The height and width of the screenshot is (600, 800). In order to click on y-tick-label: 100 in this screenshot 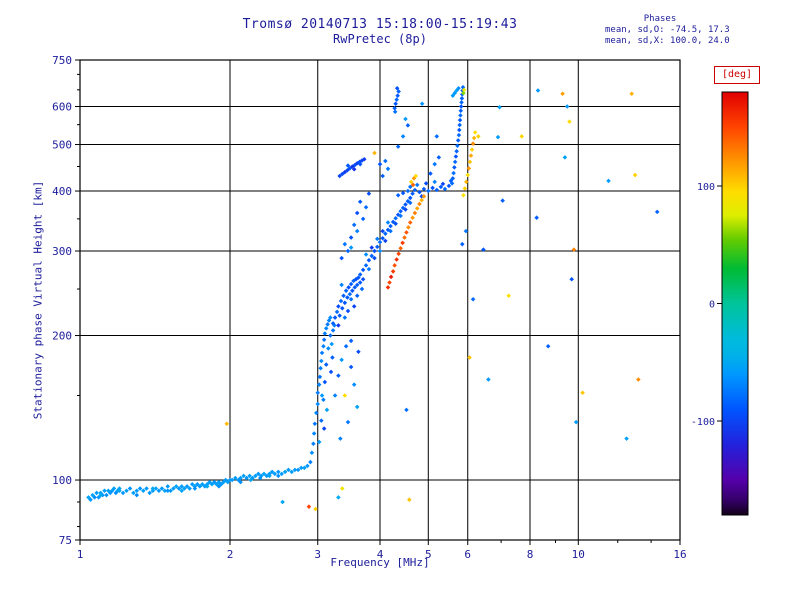, I will do `click(62, 480)`.